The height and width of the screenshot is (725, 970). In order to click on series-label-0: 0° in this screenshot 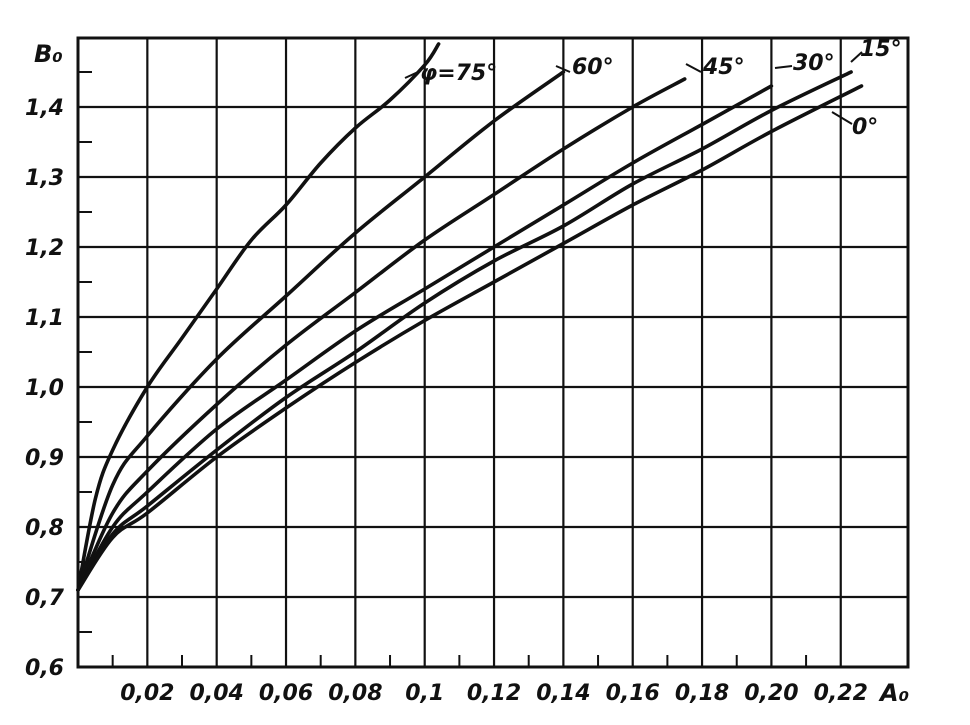, I will do `click(865, 127)`.